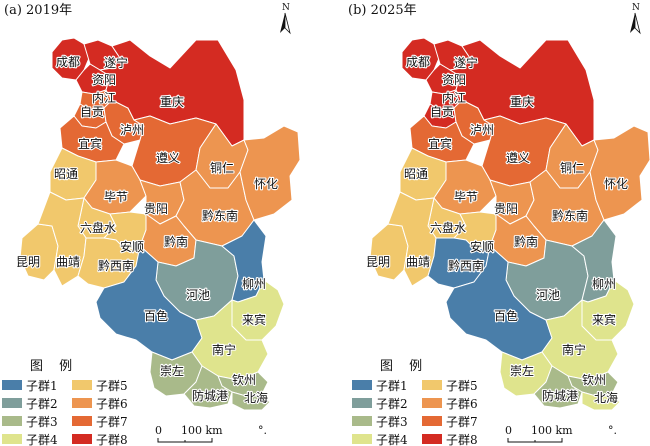 The height and width of the screenshot is (446, 650). I want to click on panel-title: (a) 2019年, so click(38, 10).